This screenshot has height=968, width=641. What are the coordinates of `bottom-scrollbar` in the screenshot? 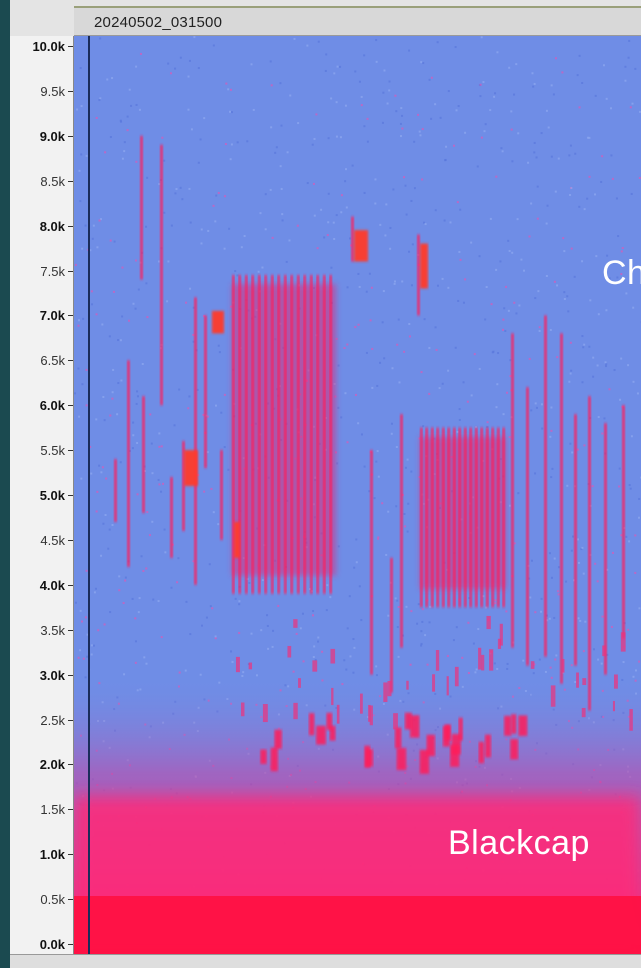 It's located at (325, 961).